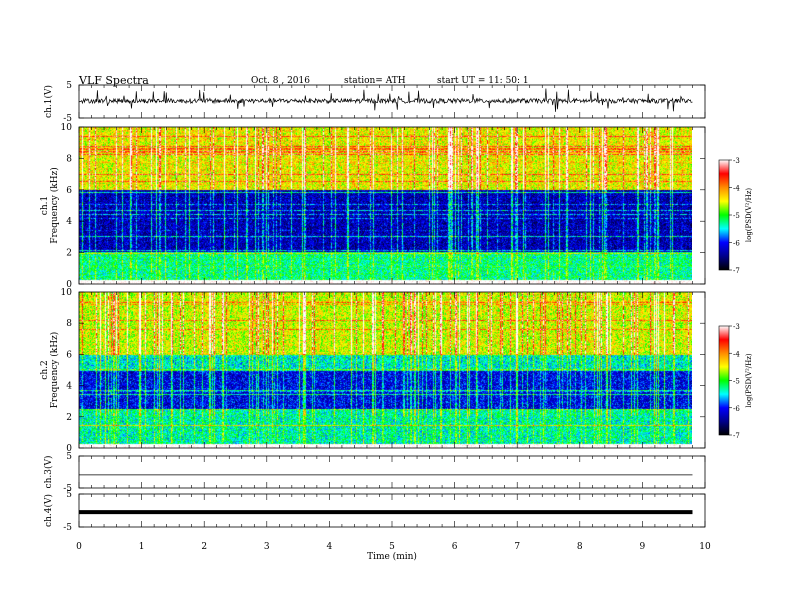 This screenshot has height=612, width=792. I want to click on ch3-wave-ytick-label: 5, so click(69, 457).